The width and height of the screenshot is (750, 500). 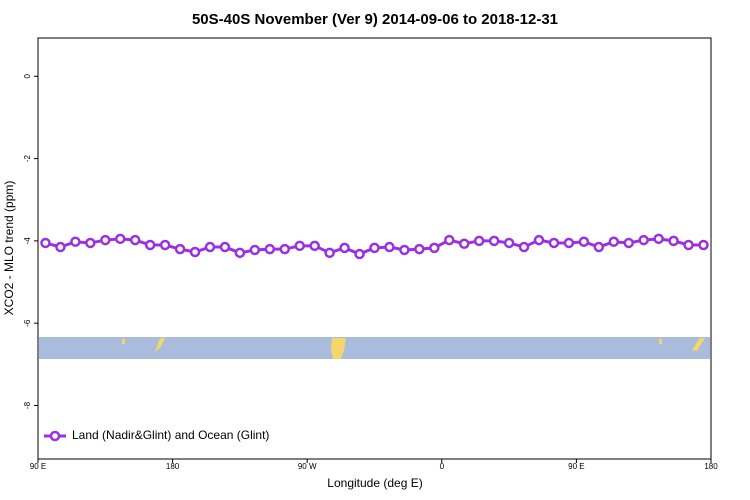 I want to click on y-tick-label: -8, so click(x=27, y=405).